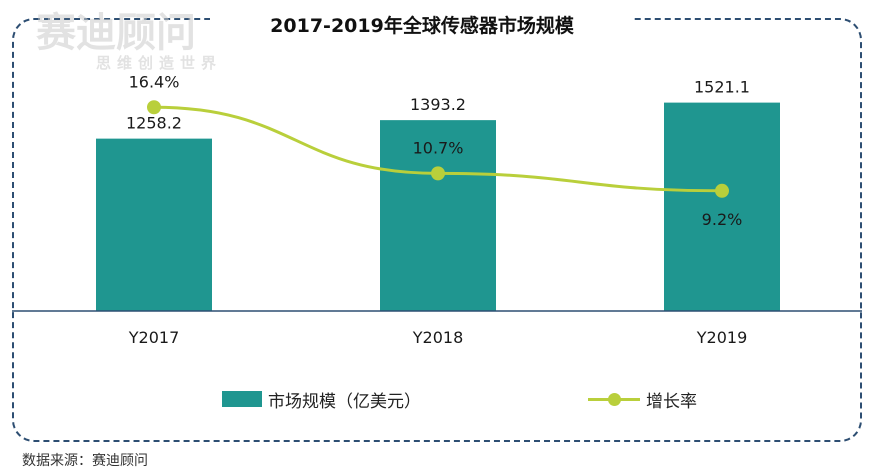  Describe the element at coordinates (242, 399) in the screenshot. I see `legend-swatch-bar` at that location.